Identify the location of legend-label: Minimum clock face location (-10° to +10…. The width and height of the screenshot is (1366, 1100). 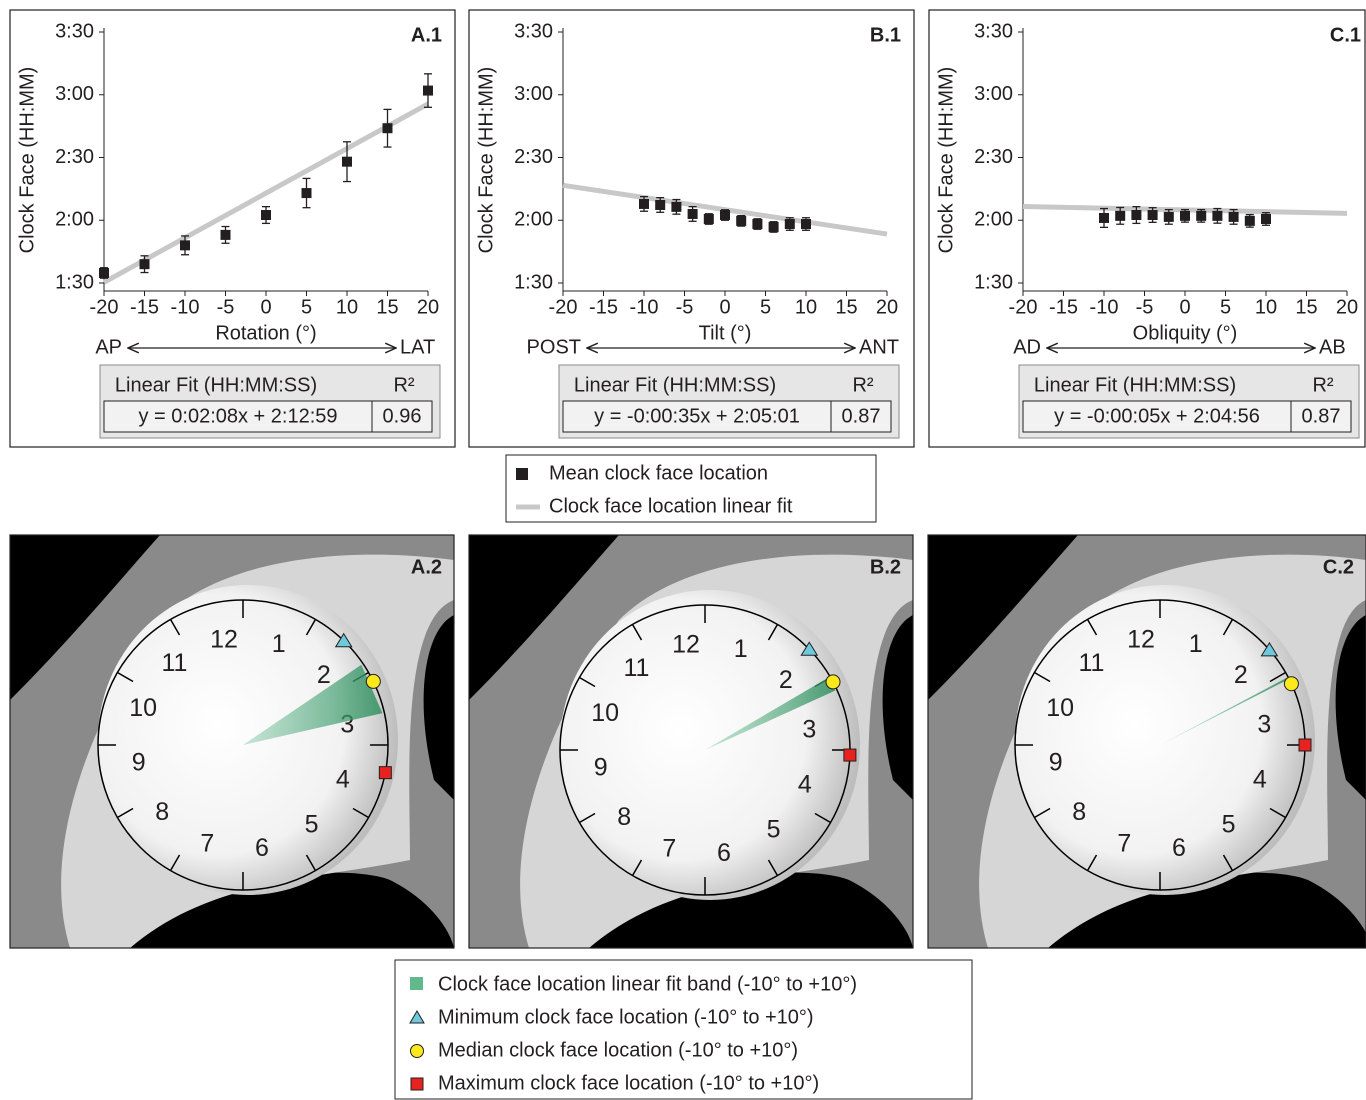
(626, 1017).